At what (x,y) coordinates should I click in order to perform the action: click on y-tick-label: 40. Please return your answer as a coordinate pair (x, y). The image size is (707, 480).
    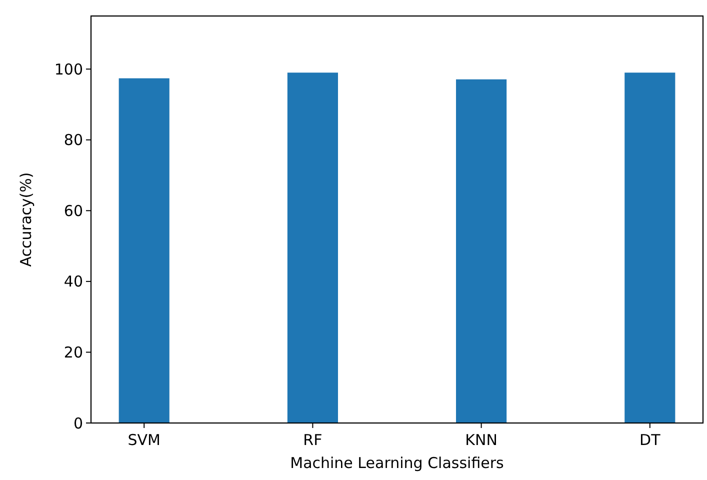
    Looking at the image, I should click on (73, 281).